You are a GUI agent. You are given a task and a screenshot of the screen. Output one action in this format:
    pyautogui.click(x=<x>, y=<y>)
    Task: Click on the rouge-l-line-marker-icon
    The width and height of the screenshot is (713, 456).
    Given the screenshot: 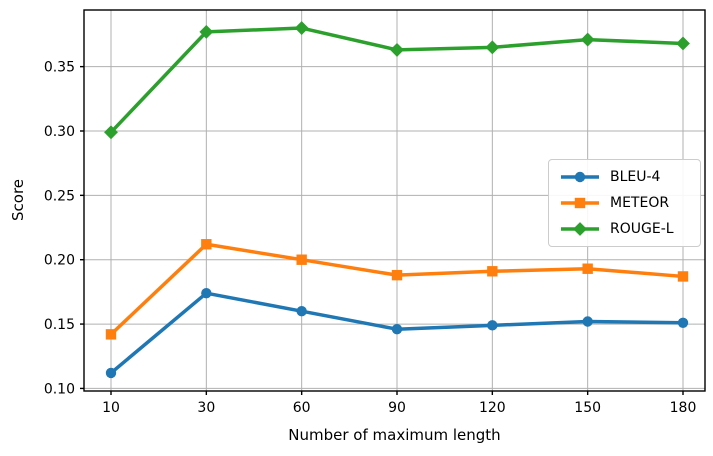 What is the action you would take?
    pyautogui.click(x=580, y=229)
    